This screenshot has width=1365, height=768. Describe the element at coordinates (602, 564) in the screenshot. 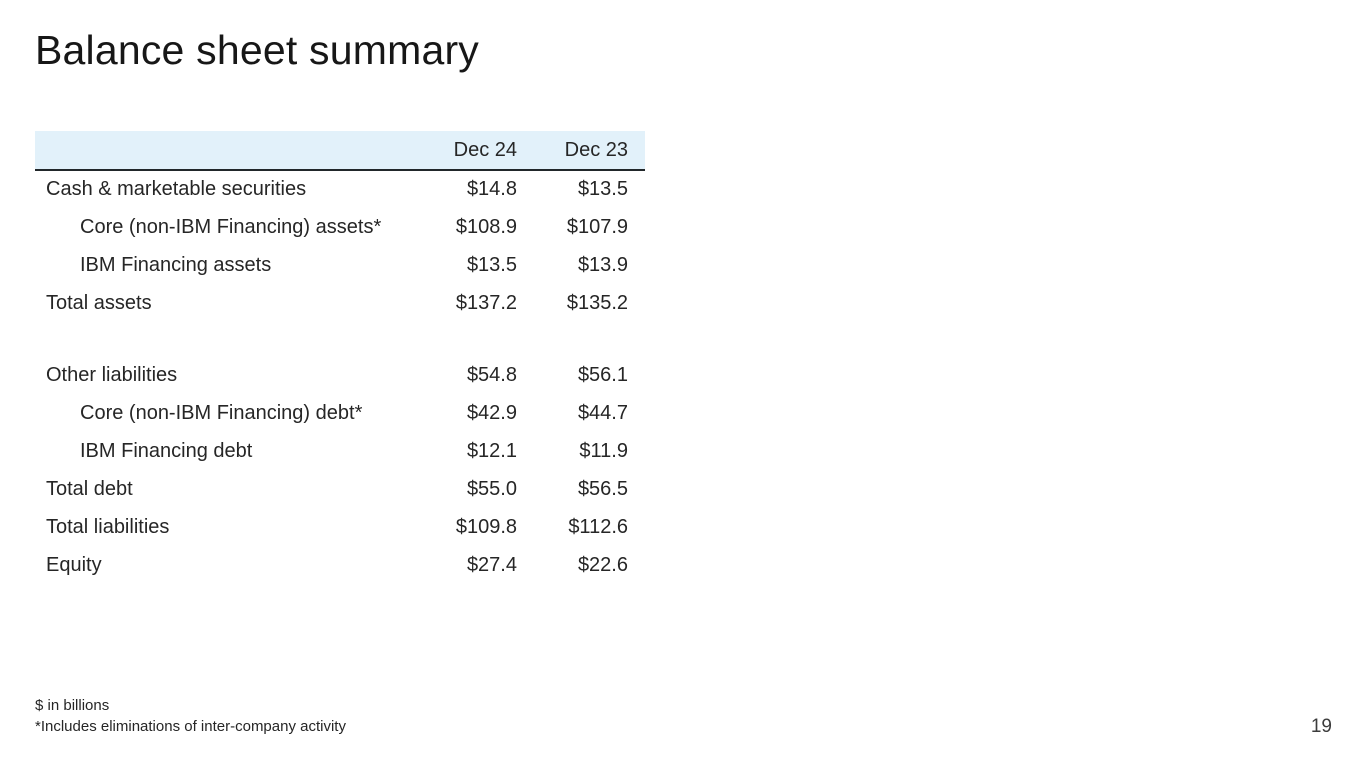

I see `value-dec23: $22.6` at that location.